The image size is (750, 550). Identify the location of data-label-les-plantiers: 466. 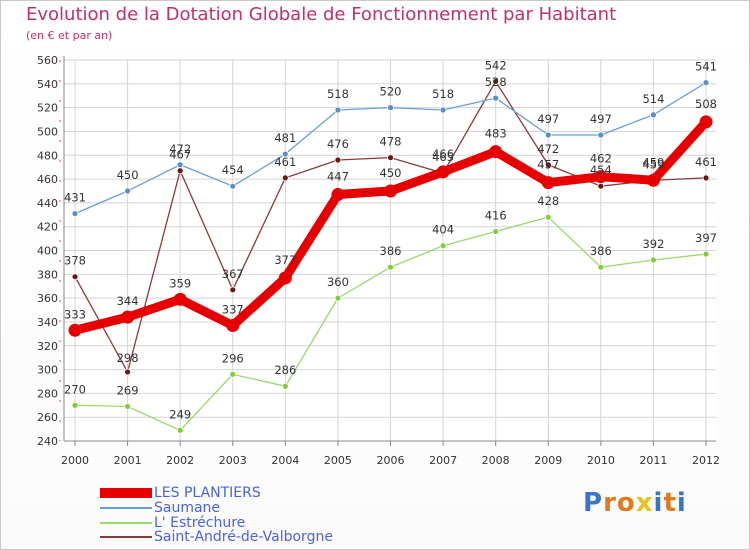
(443, 154).